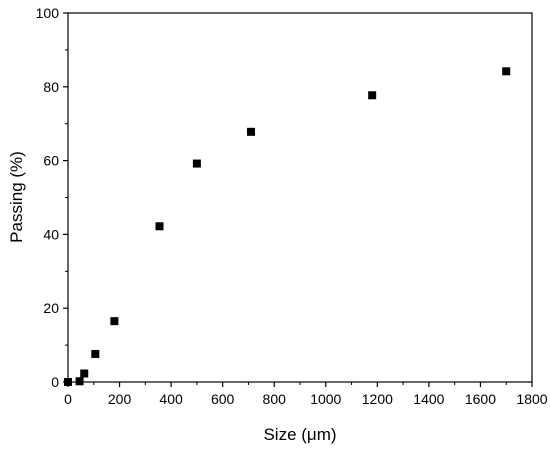 The image size is (550, 451). Describe the element at coordinates (120, 399) in the screenshot. I see `x-tick-label: 200` at that location.